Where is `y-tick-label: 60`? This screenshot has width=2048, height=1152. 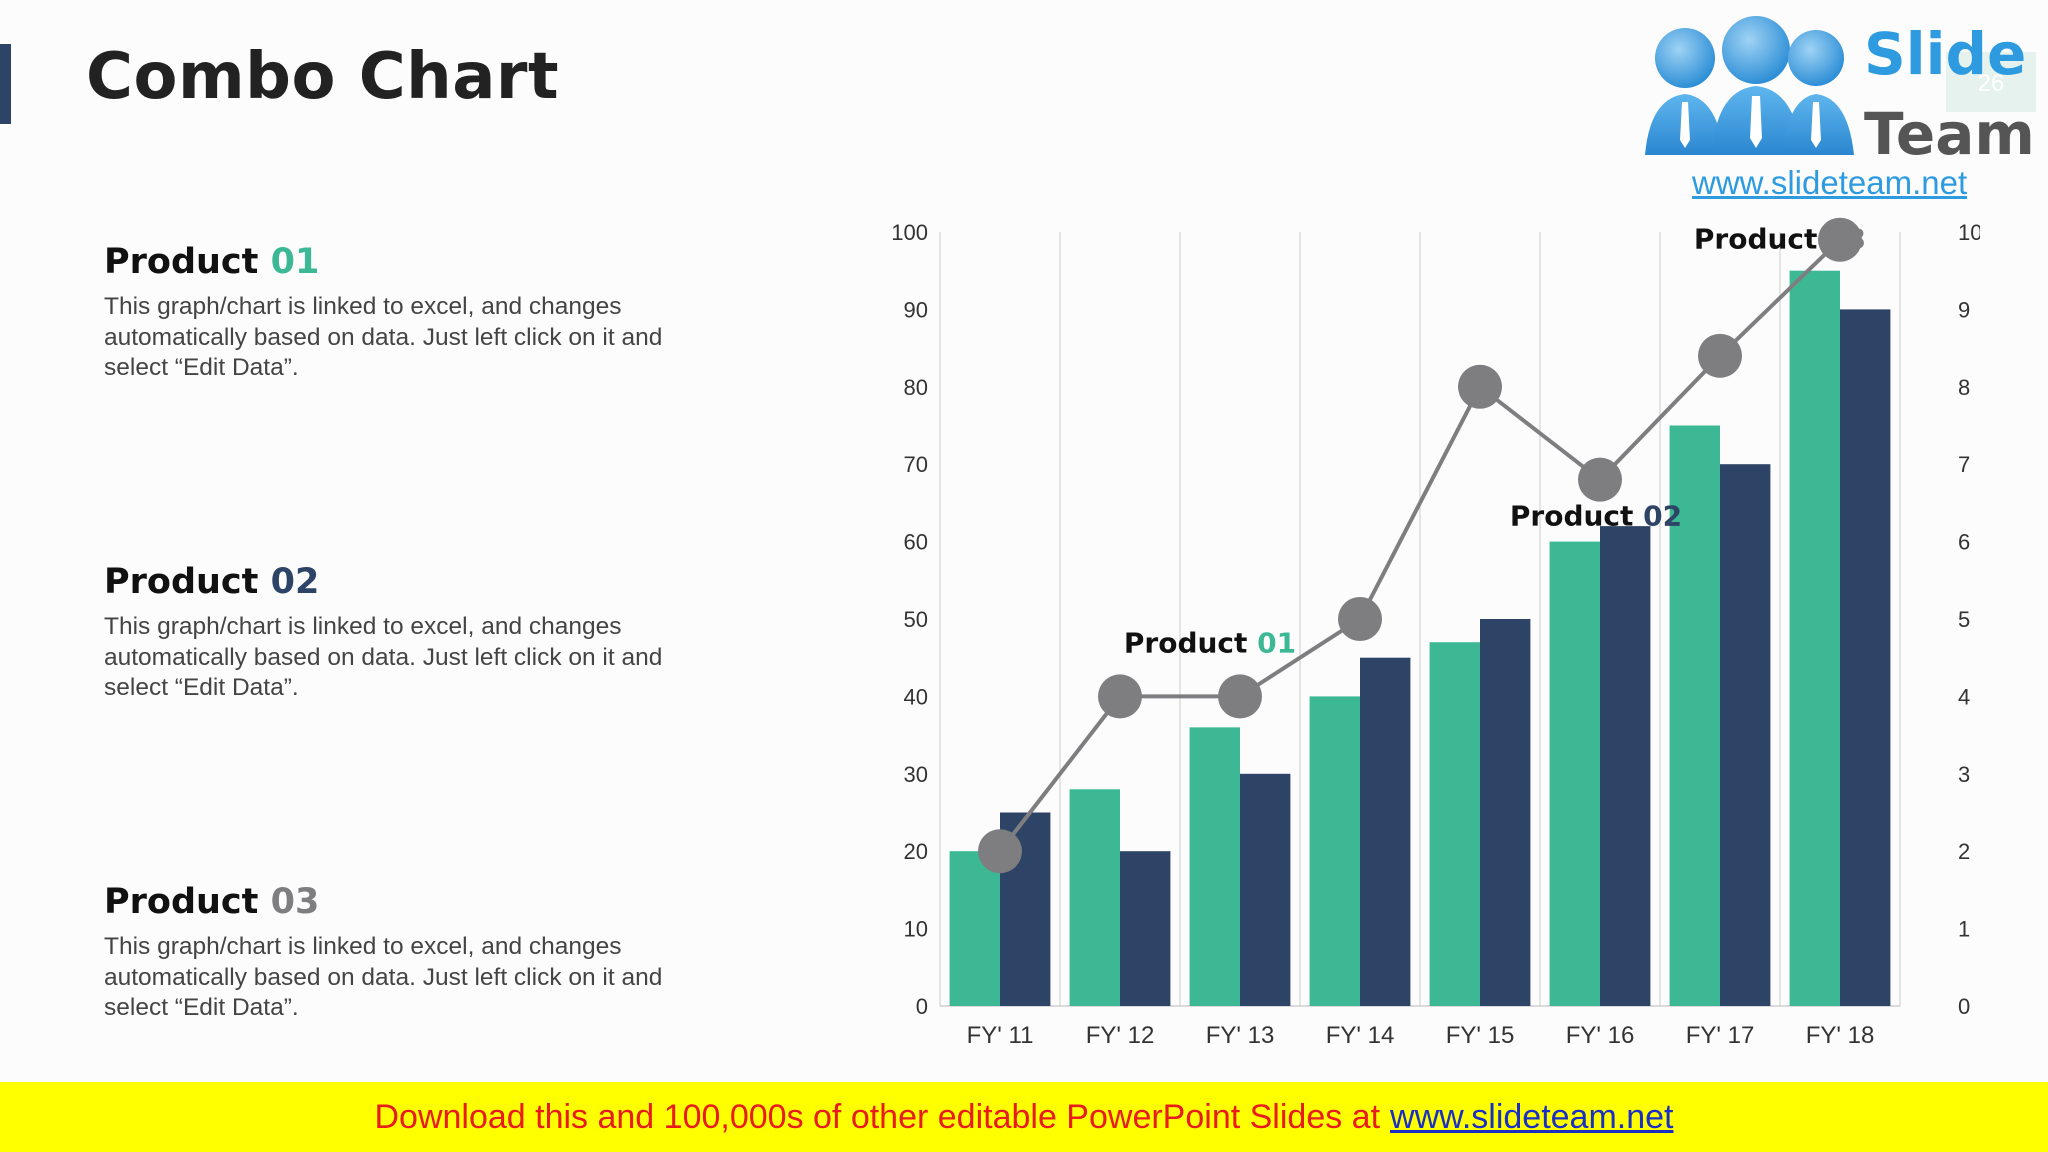 y-tick-label: 60 is located at coordinates (916, 542).